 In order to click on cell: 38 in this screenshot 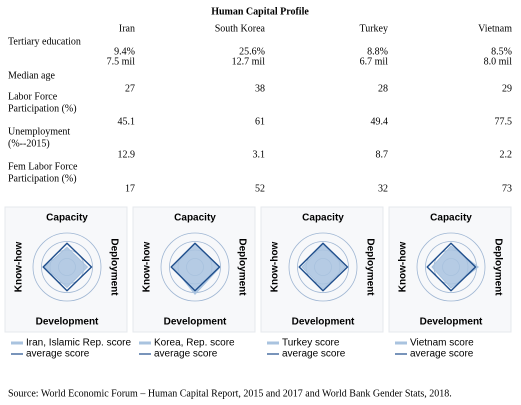, I will do `click(260, 88)`.